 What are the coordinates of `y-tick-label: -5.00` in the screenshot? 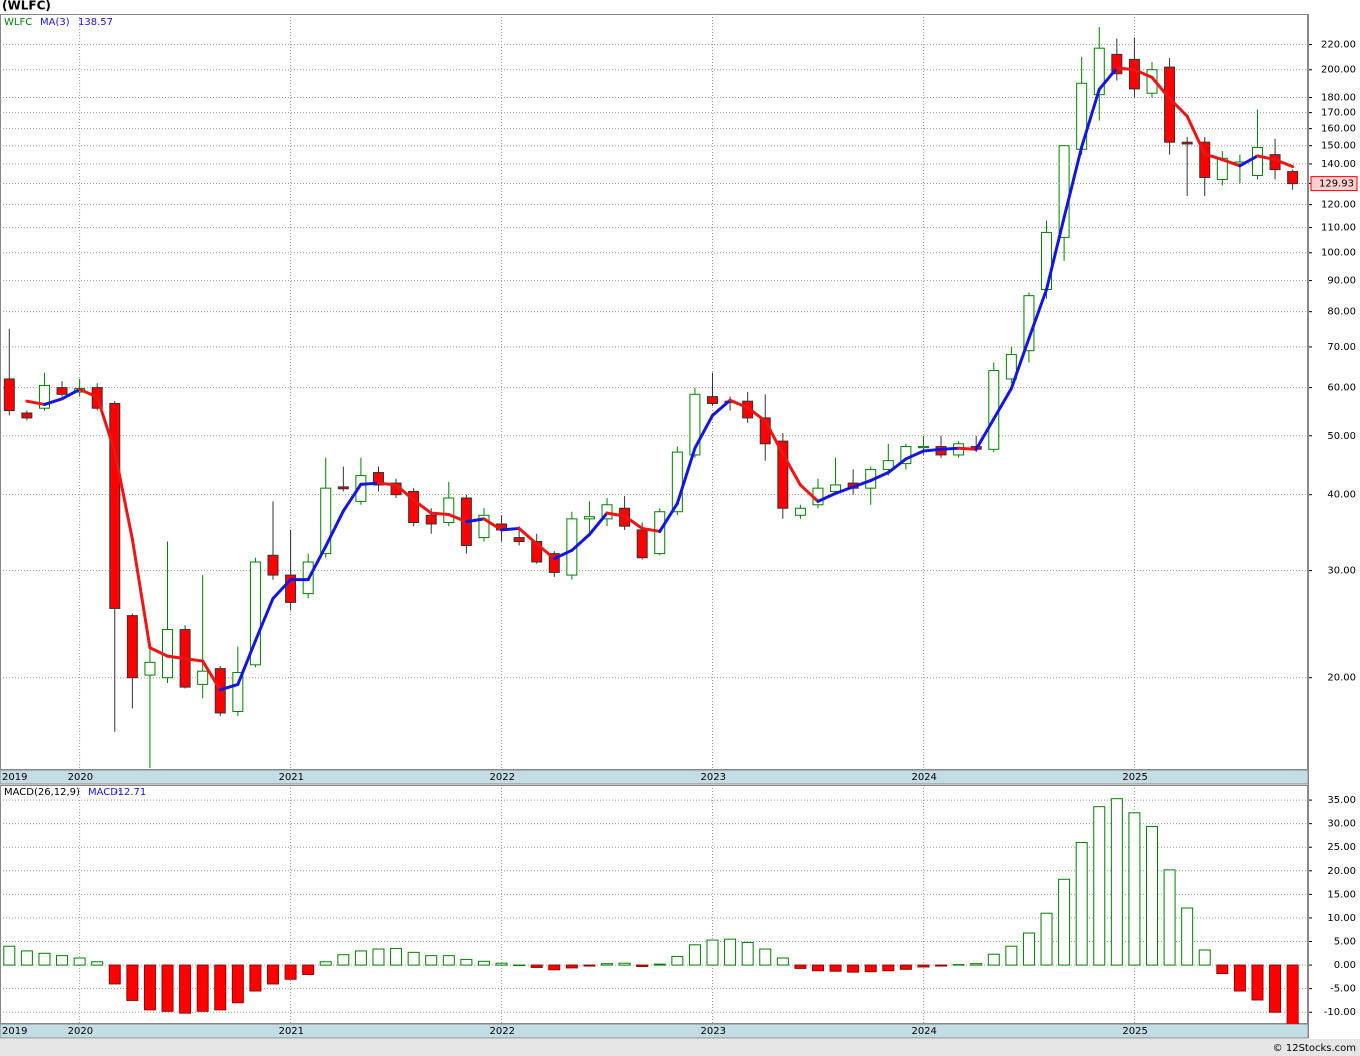 It's located at (1343, 989).